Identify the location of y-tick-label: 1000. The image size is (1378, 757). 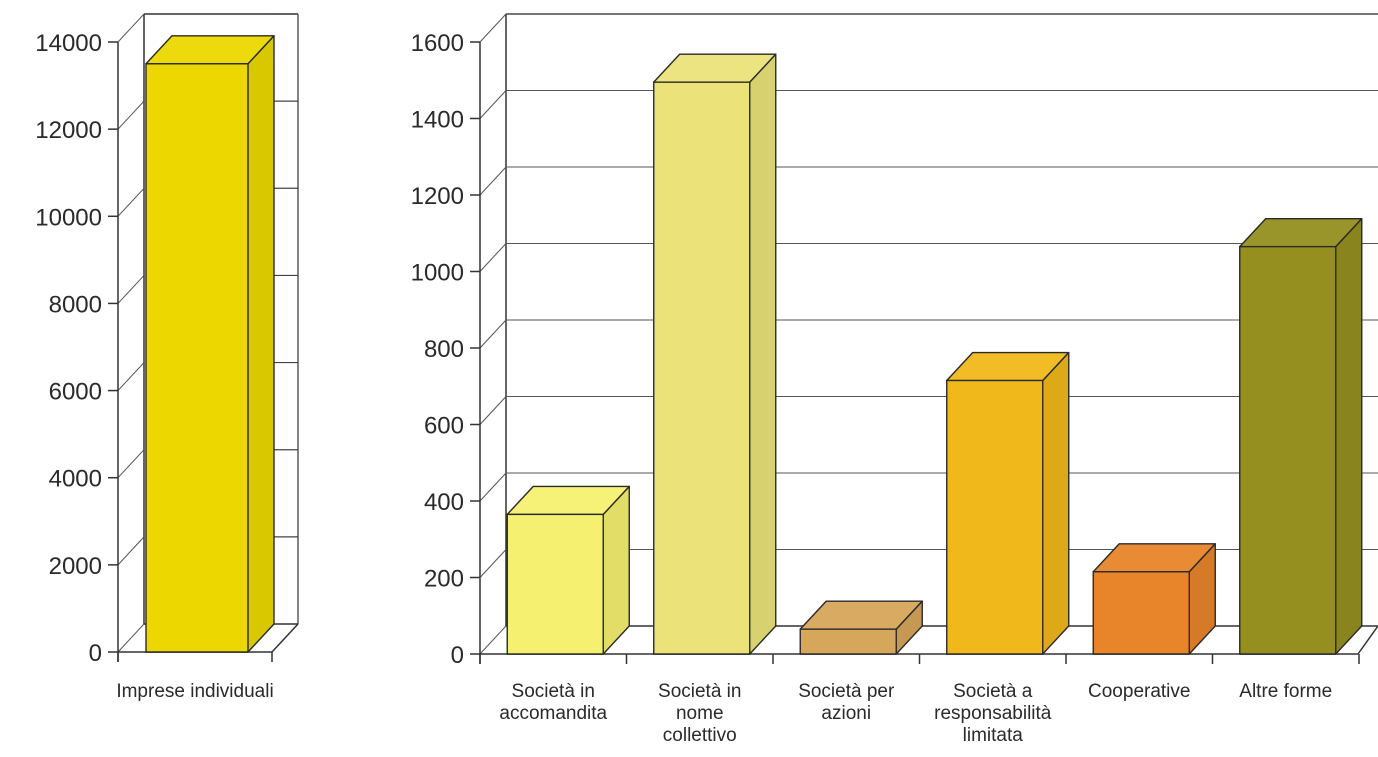
(437, 273).